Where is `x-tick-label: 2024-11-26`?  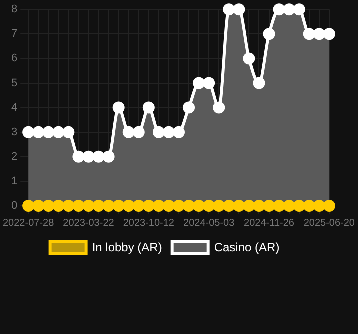 x-tick-label: 2024-11-26 is located at coordinates (269, 223).